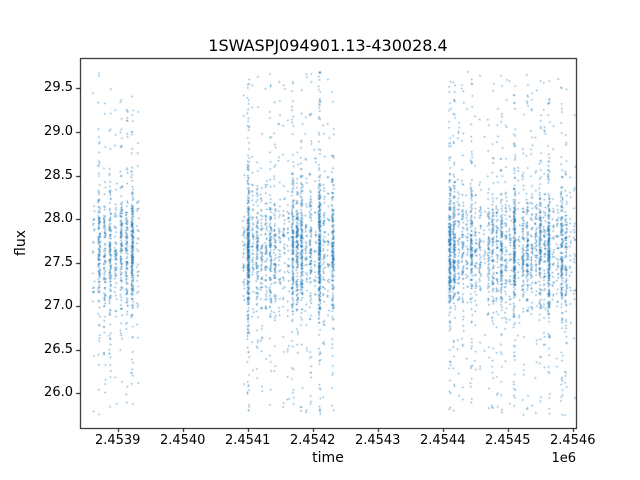 The image size is (640, 480). I want to click on y-tick-label: 29.5, so click(58, 88).